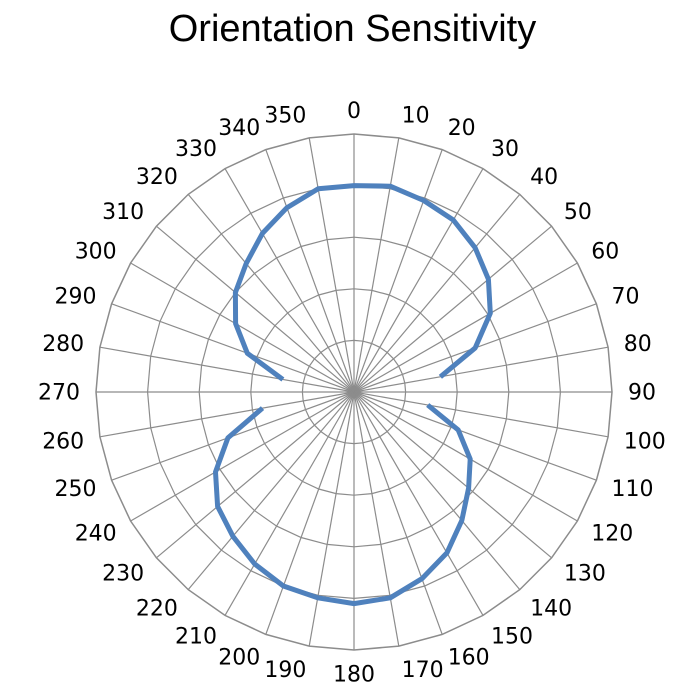  What do you see at coordinates (612, 533) in the screenshot?
I see `angle-tick-label: 120` at bounding box center [612, 533].